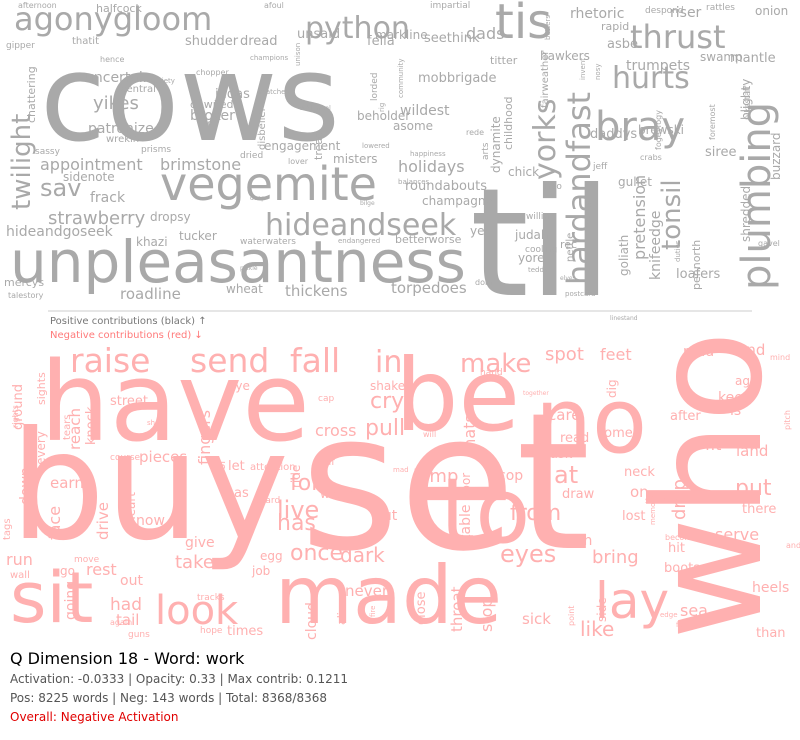  I want to click on negative-word-wall: wall, so click(20, 575).